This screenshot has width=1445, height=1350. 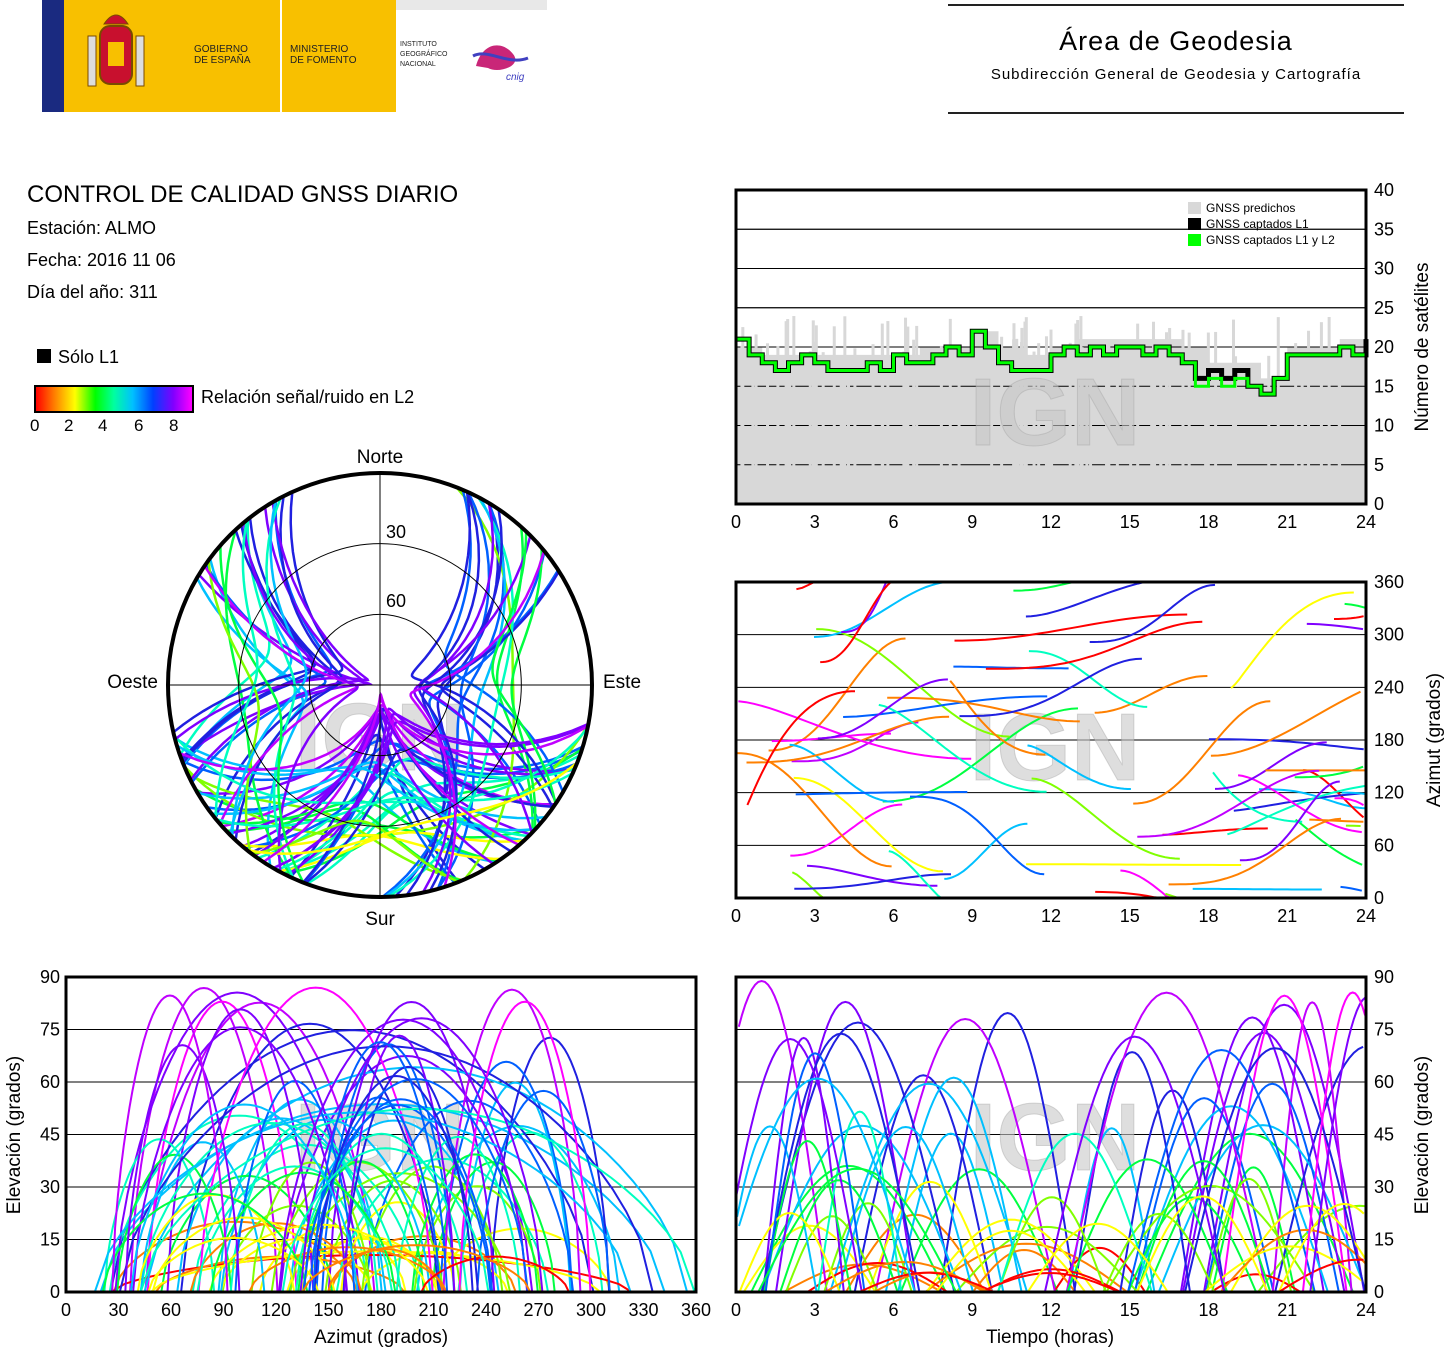 I want to click on legend-label: GNSS captados L1 y L2, so click(x=1270, y=240).